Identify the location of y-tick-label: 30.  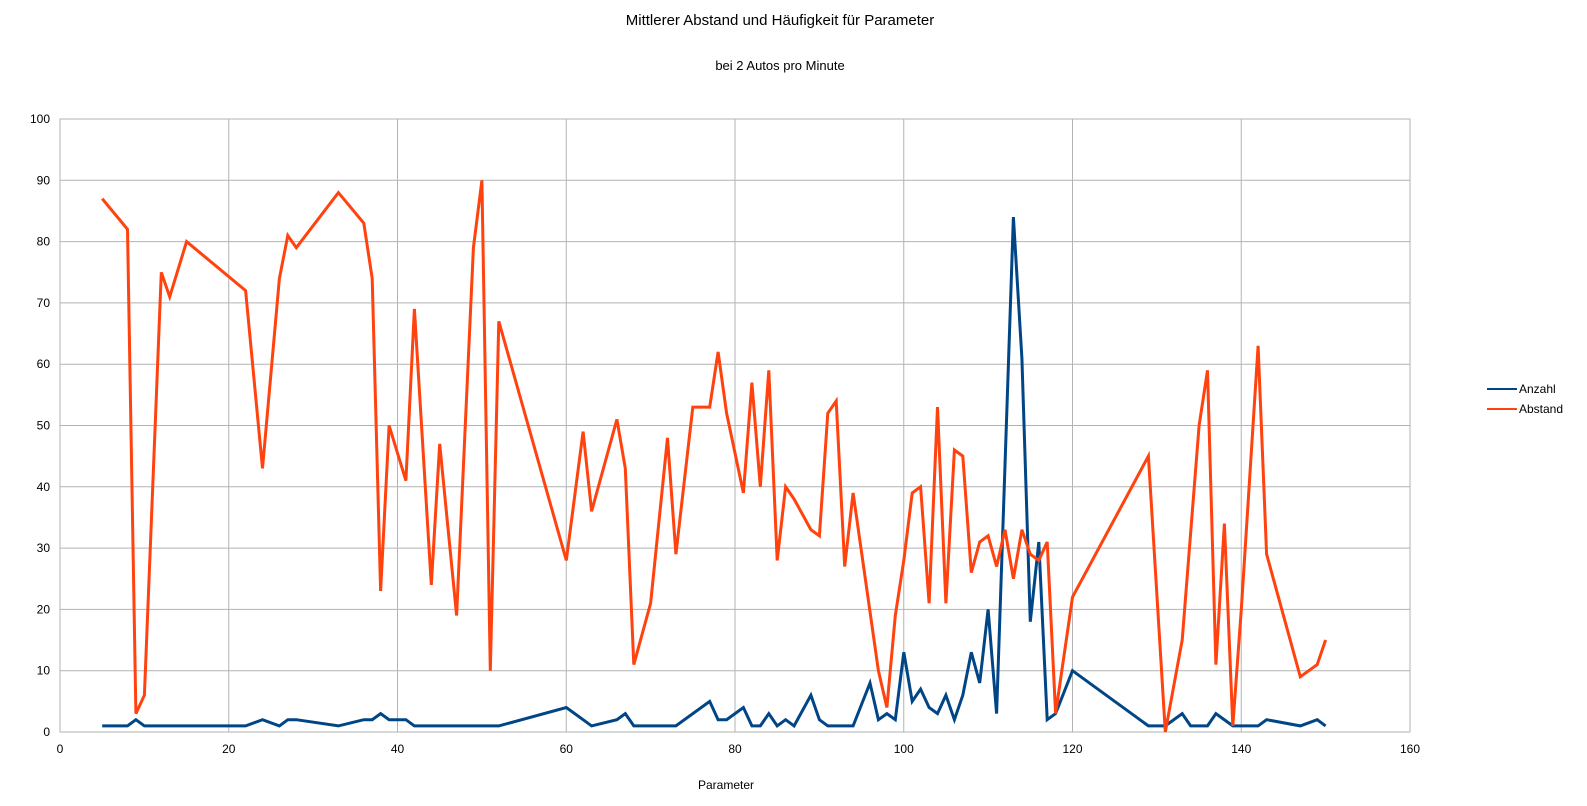
(44, 548).